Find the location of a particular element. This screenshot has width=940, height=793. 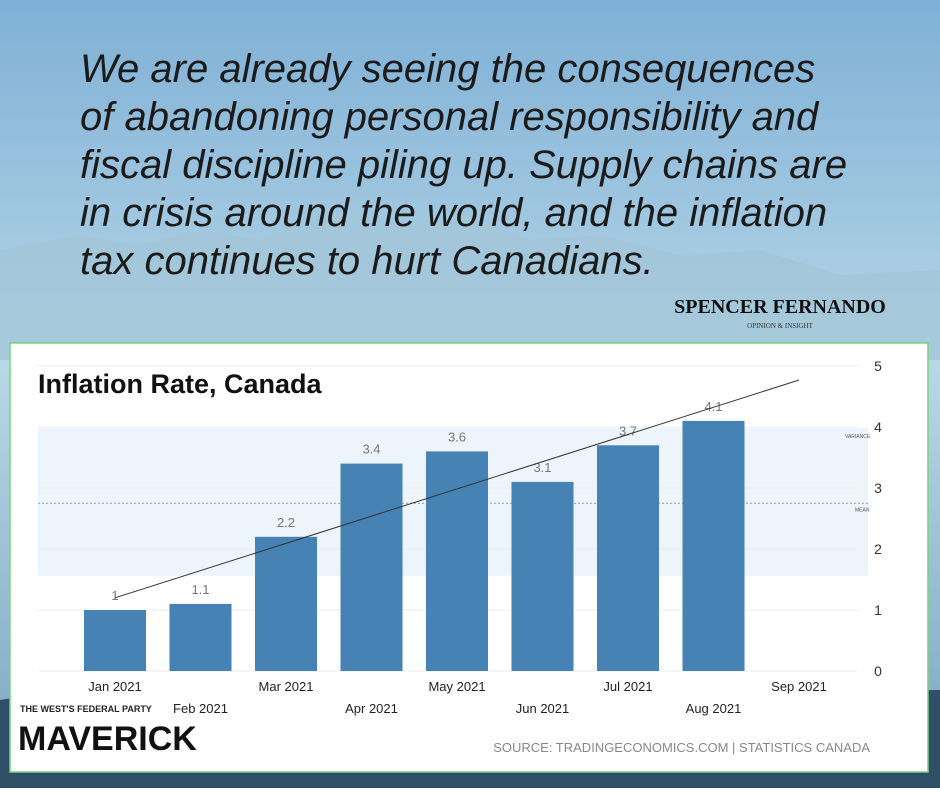

value-label: 1.1 is located at coordinates (200, 589).